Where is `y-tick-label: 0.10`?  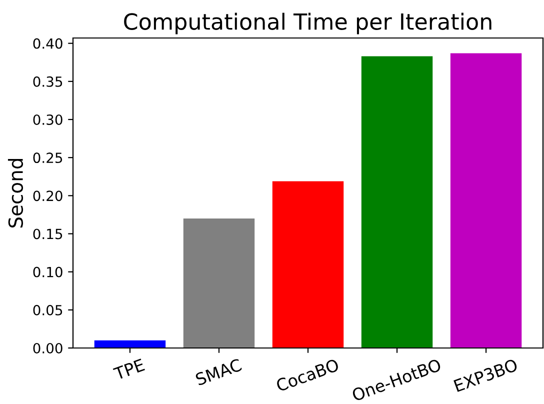
y-tick-label: 0.10 is located at coordinates (47, 272).